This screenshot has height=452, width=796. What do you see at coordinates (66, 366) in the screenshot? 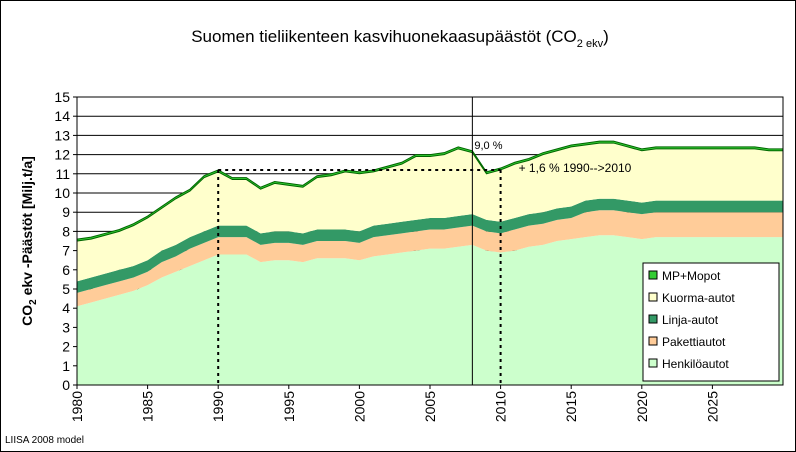
I see `y-tick-label: 1` at bounding box center [66, 366].